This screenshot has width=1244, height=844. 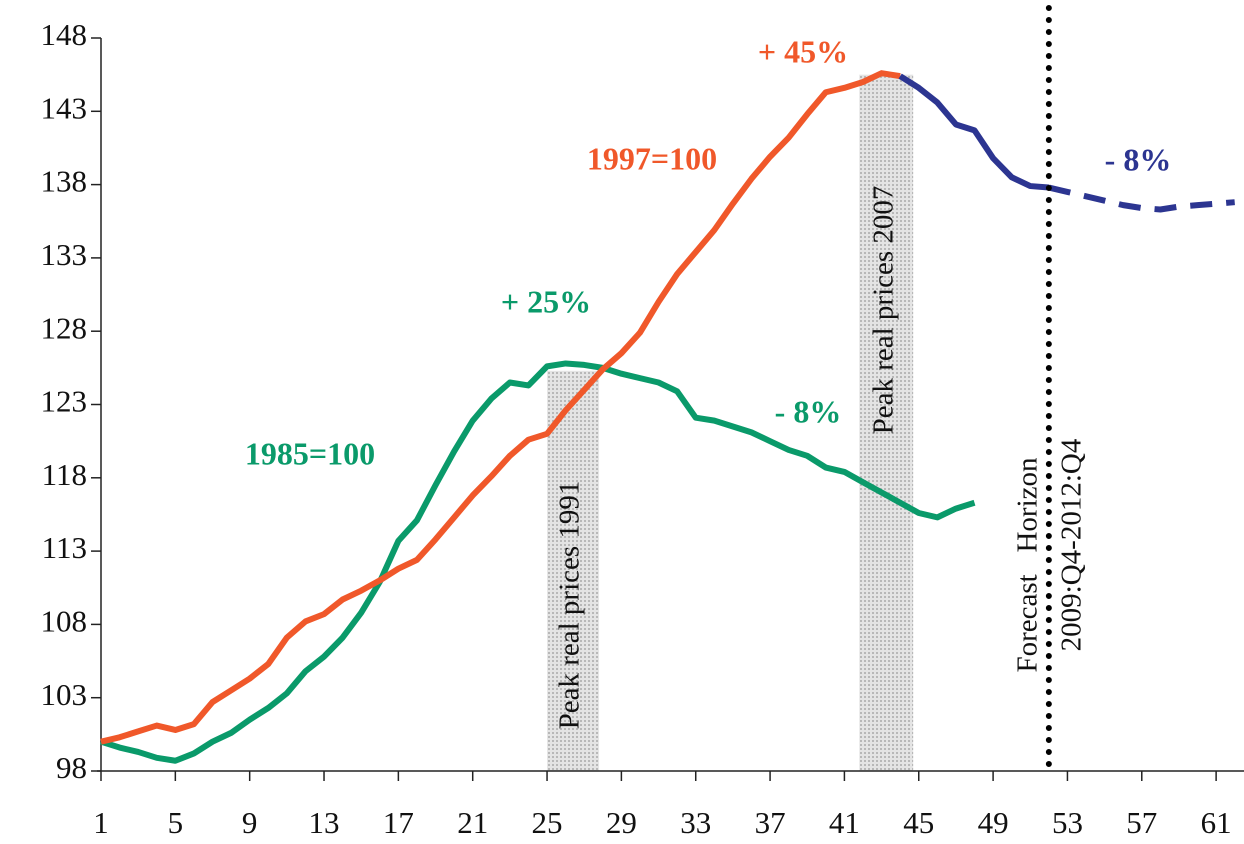 I want to click on y-tick-label: 103, so click(x=64, y=694).